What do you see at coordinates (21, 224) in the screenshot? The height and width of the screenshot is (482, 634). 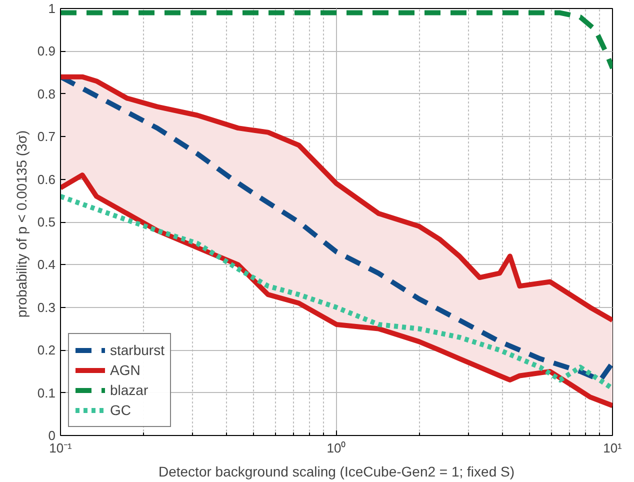 I see `y-axis-title: probability of p < 0.00135 (3σ)` at bounding box center [21, 224].